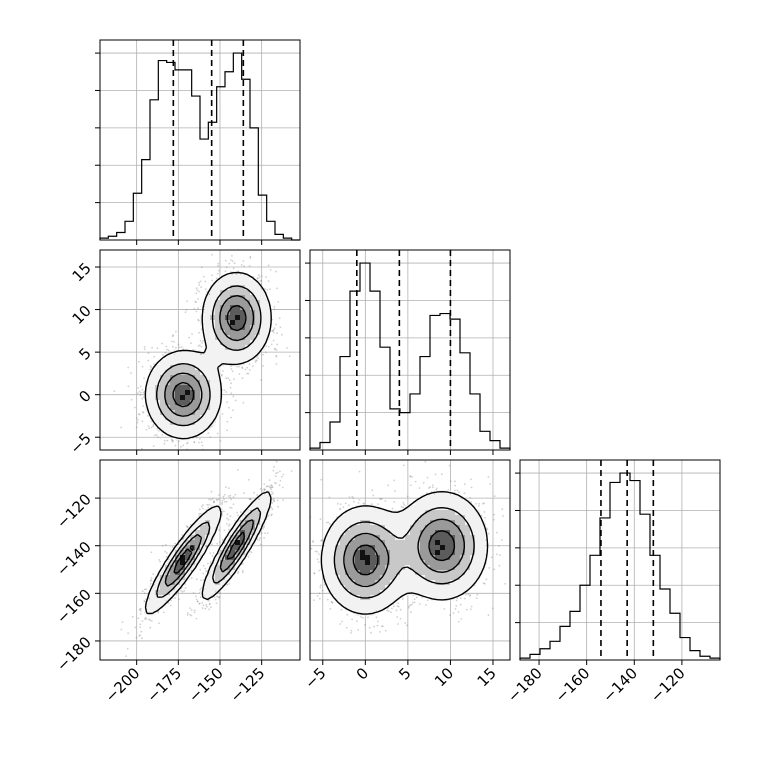 The width and height of the screenshot is (760, 760). I want to click on panel-1-2-content, so click(408, 547).